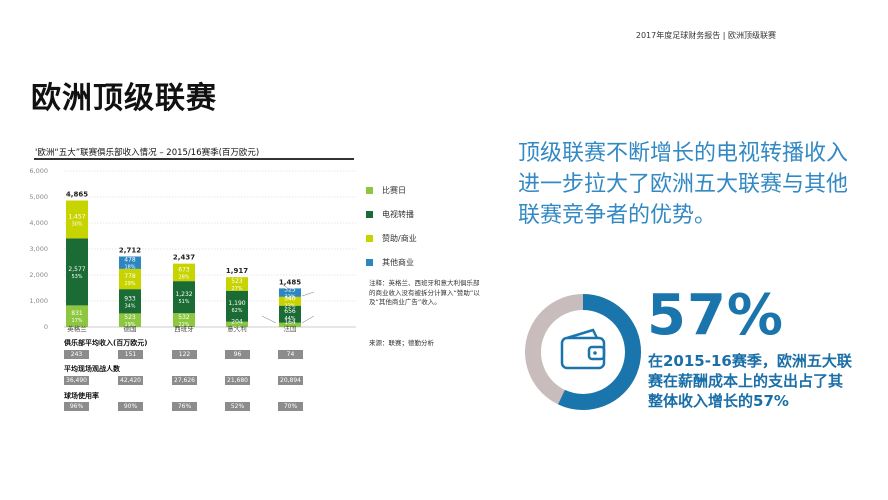  I want to click on segment-share-label: 17%, so click(76, 321).